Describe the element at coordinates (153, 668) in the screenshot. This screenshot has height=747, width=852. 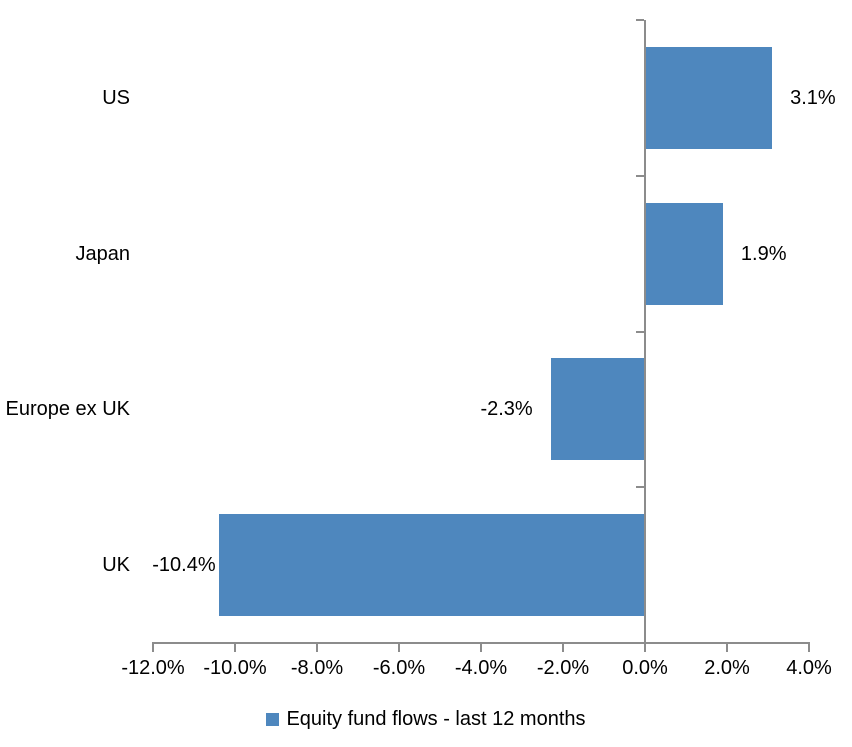
I see `x-axis-tick-label: -12.0%` at that location.